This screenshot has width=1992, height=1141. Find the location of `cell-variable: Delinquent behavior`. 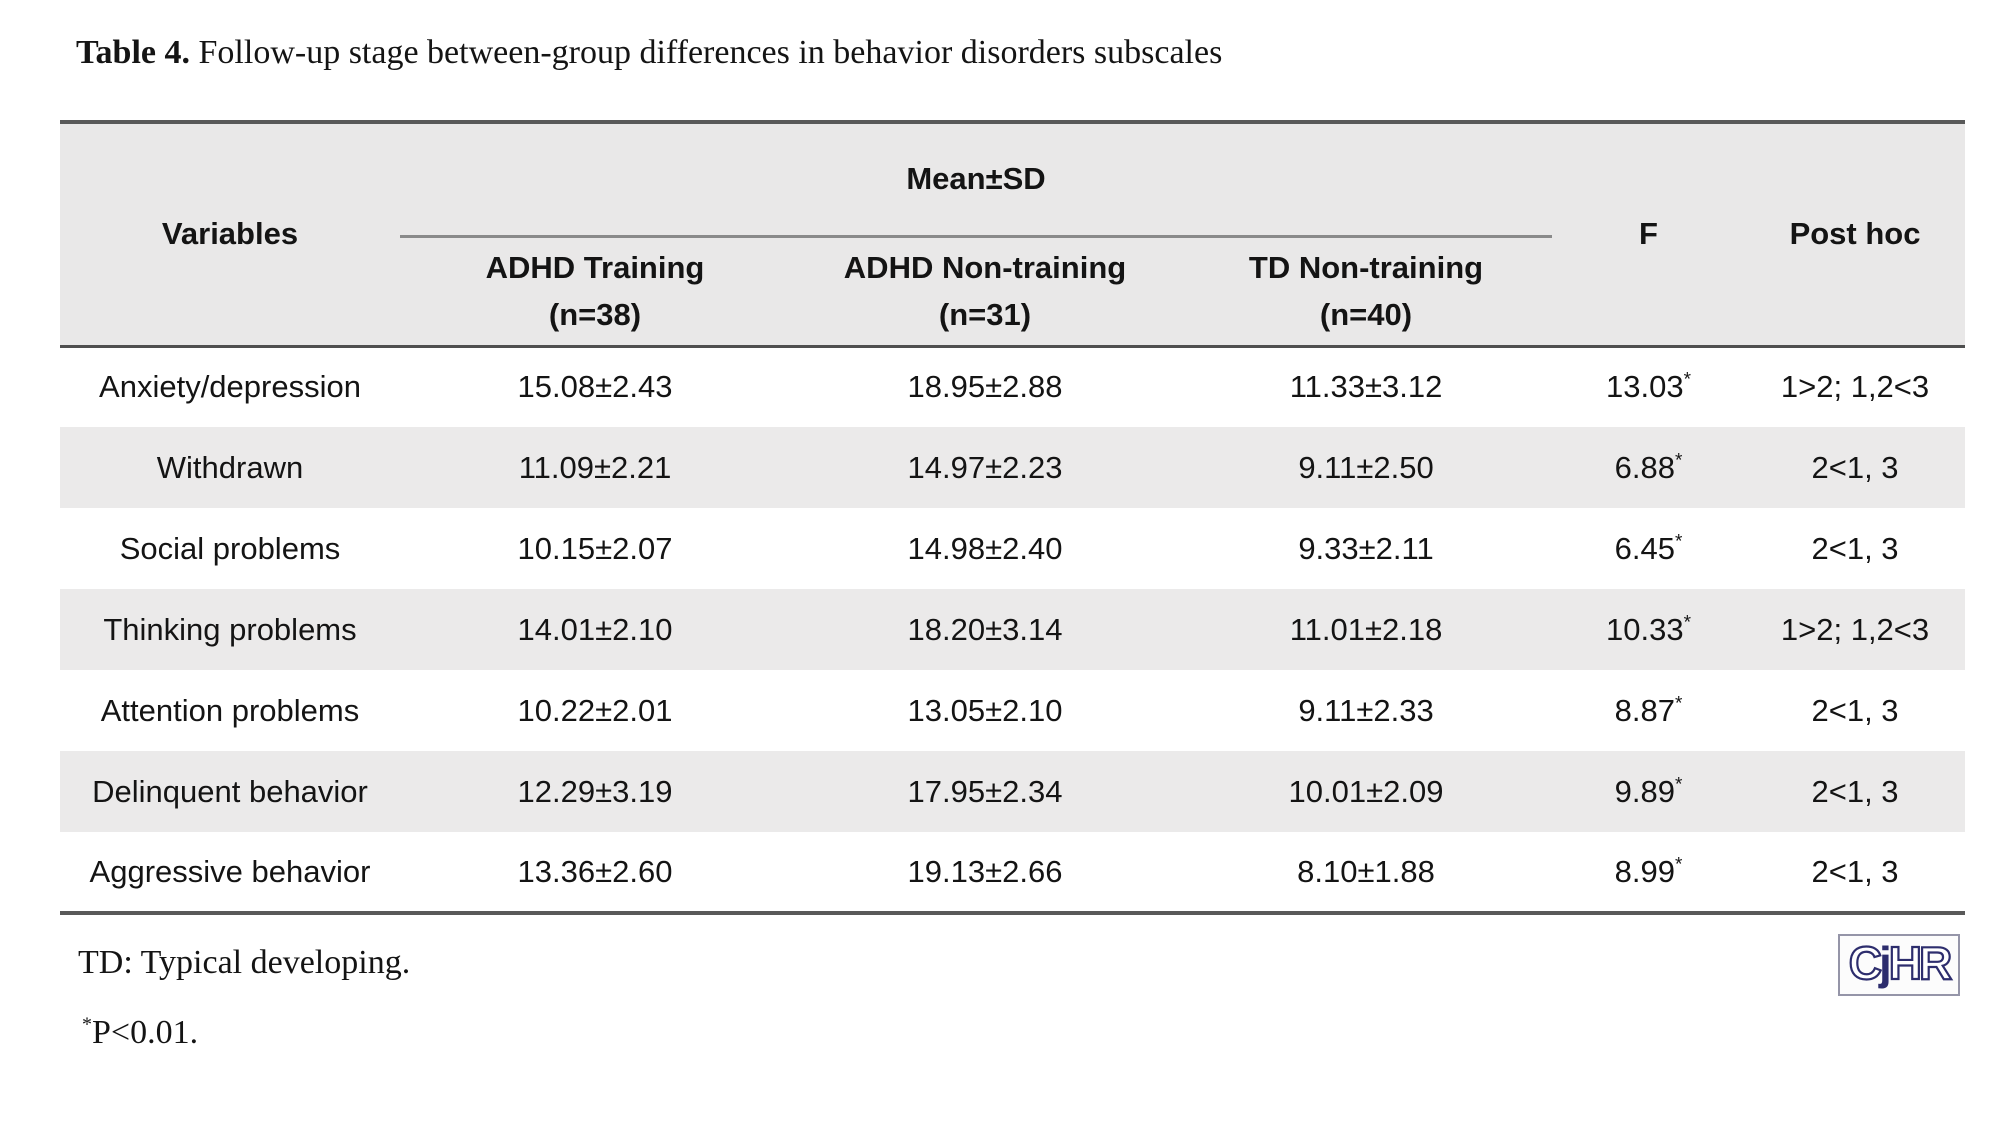

cell-variable: Delinquent behavior is located at coordinates (230, 791).